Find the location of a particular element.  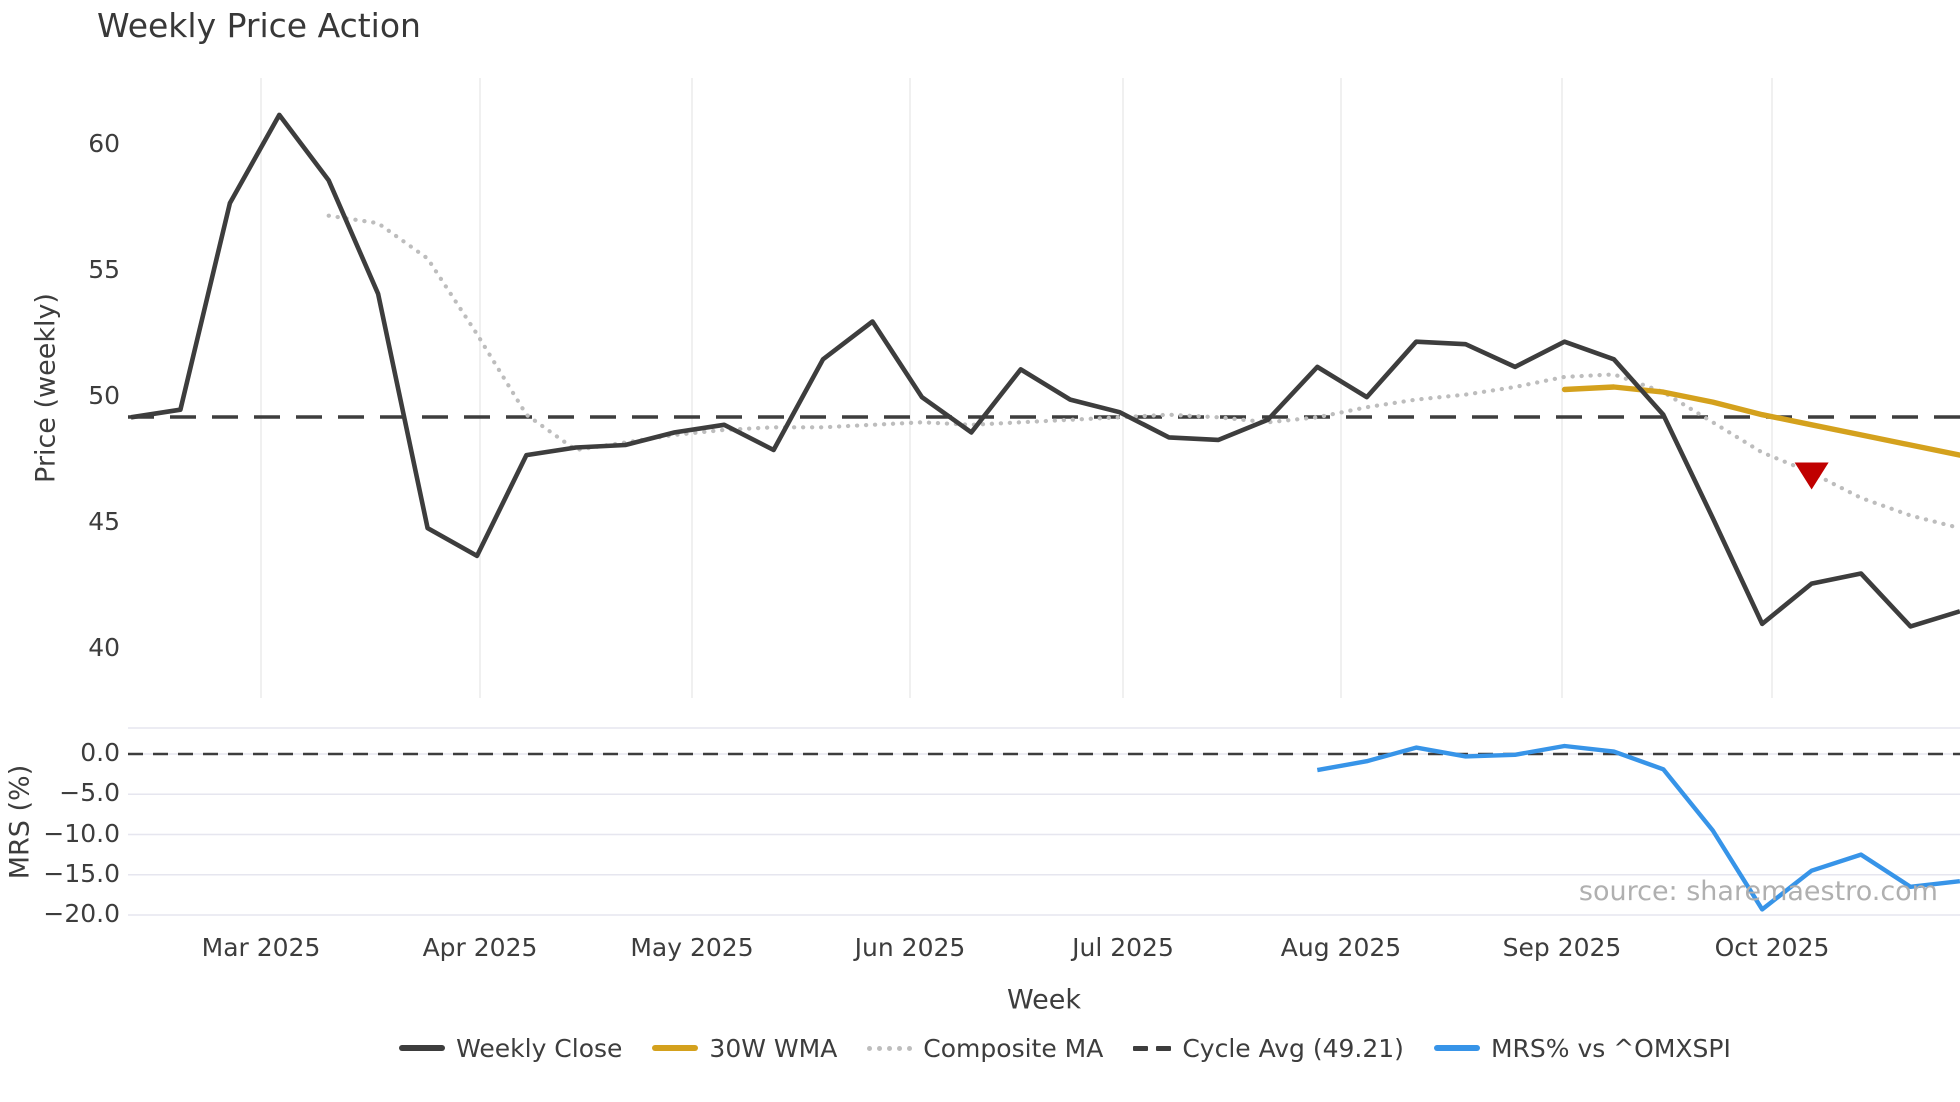

month-tick-label: Sep 2025 is located at coordinates (1562, 947).